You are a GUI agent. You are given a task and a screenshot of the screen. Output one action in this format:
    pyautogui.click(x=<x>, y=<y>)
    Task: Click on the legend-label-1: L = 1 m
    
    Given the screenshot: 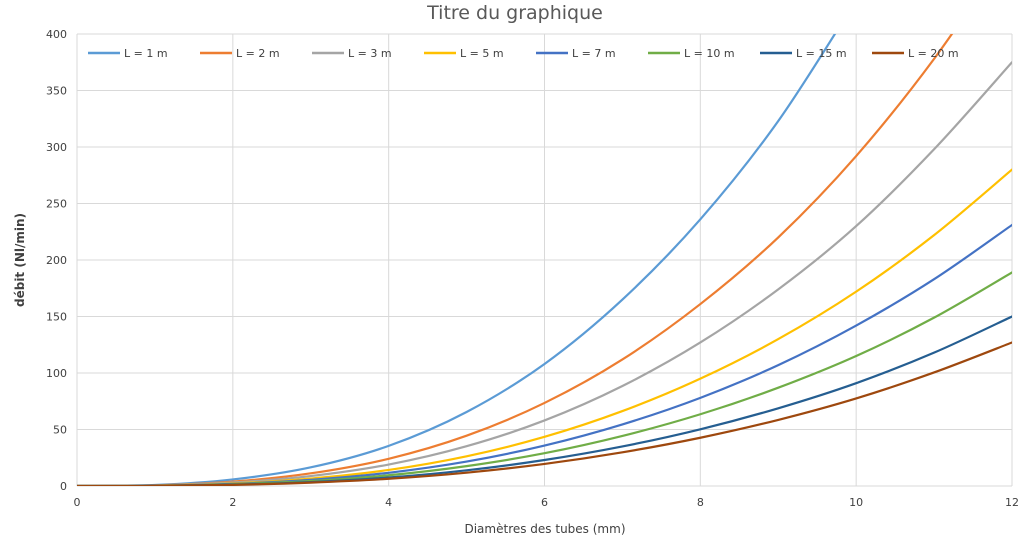 What is the action you would take?
    pyautogui.click(x=146, y=53)
    